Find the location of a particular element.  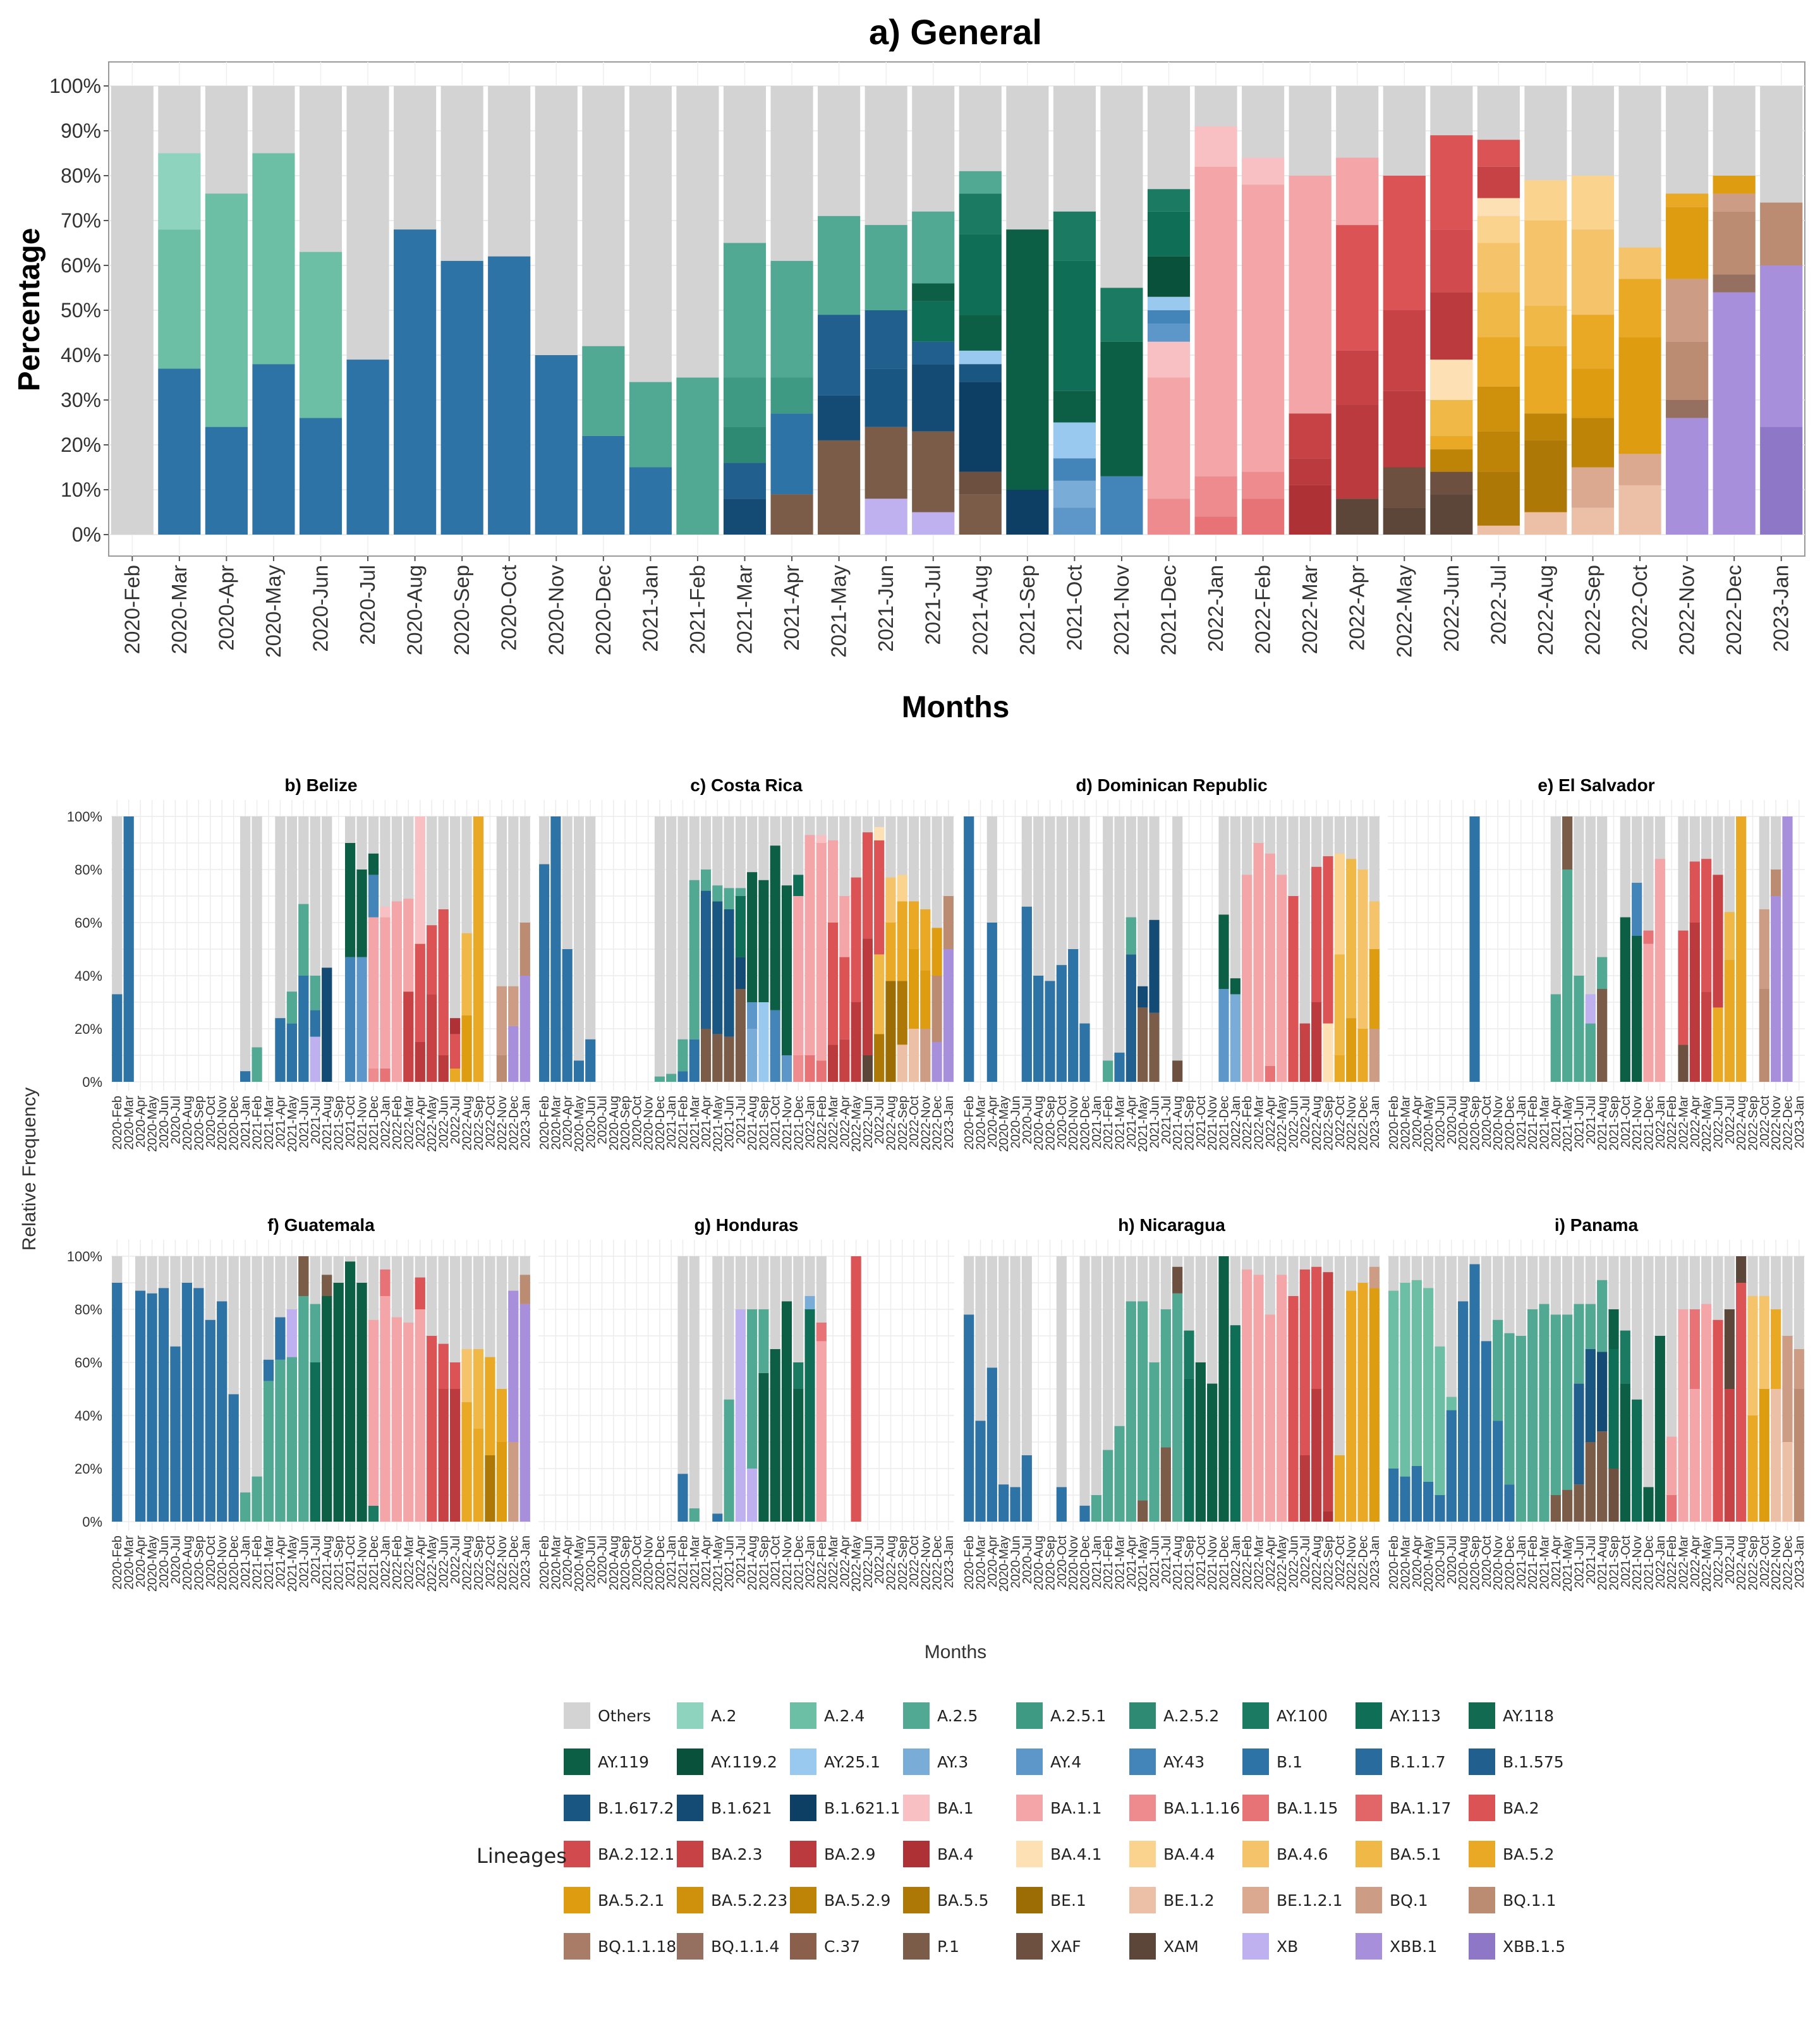

panel-x-tick-label: 2020-Jun is located at coordinates (1441, 1122).